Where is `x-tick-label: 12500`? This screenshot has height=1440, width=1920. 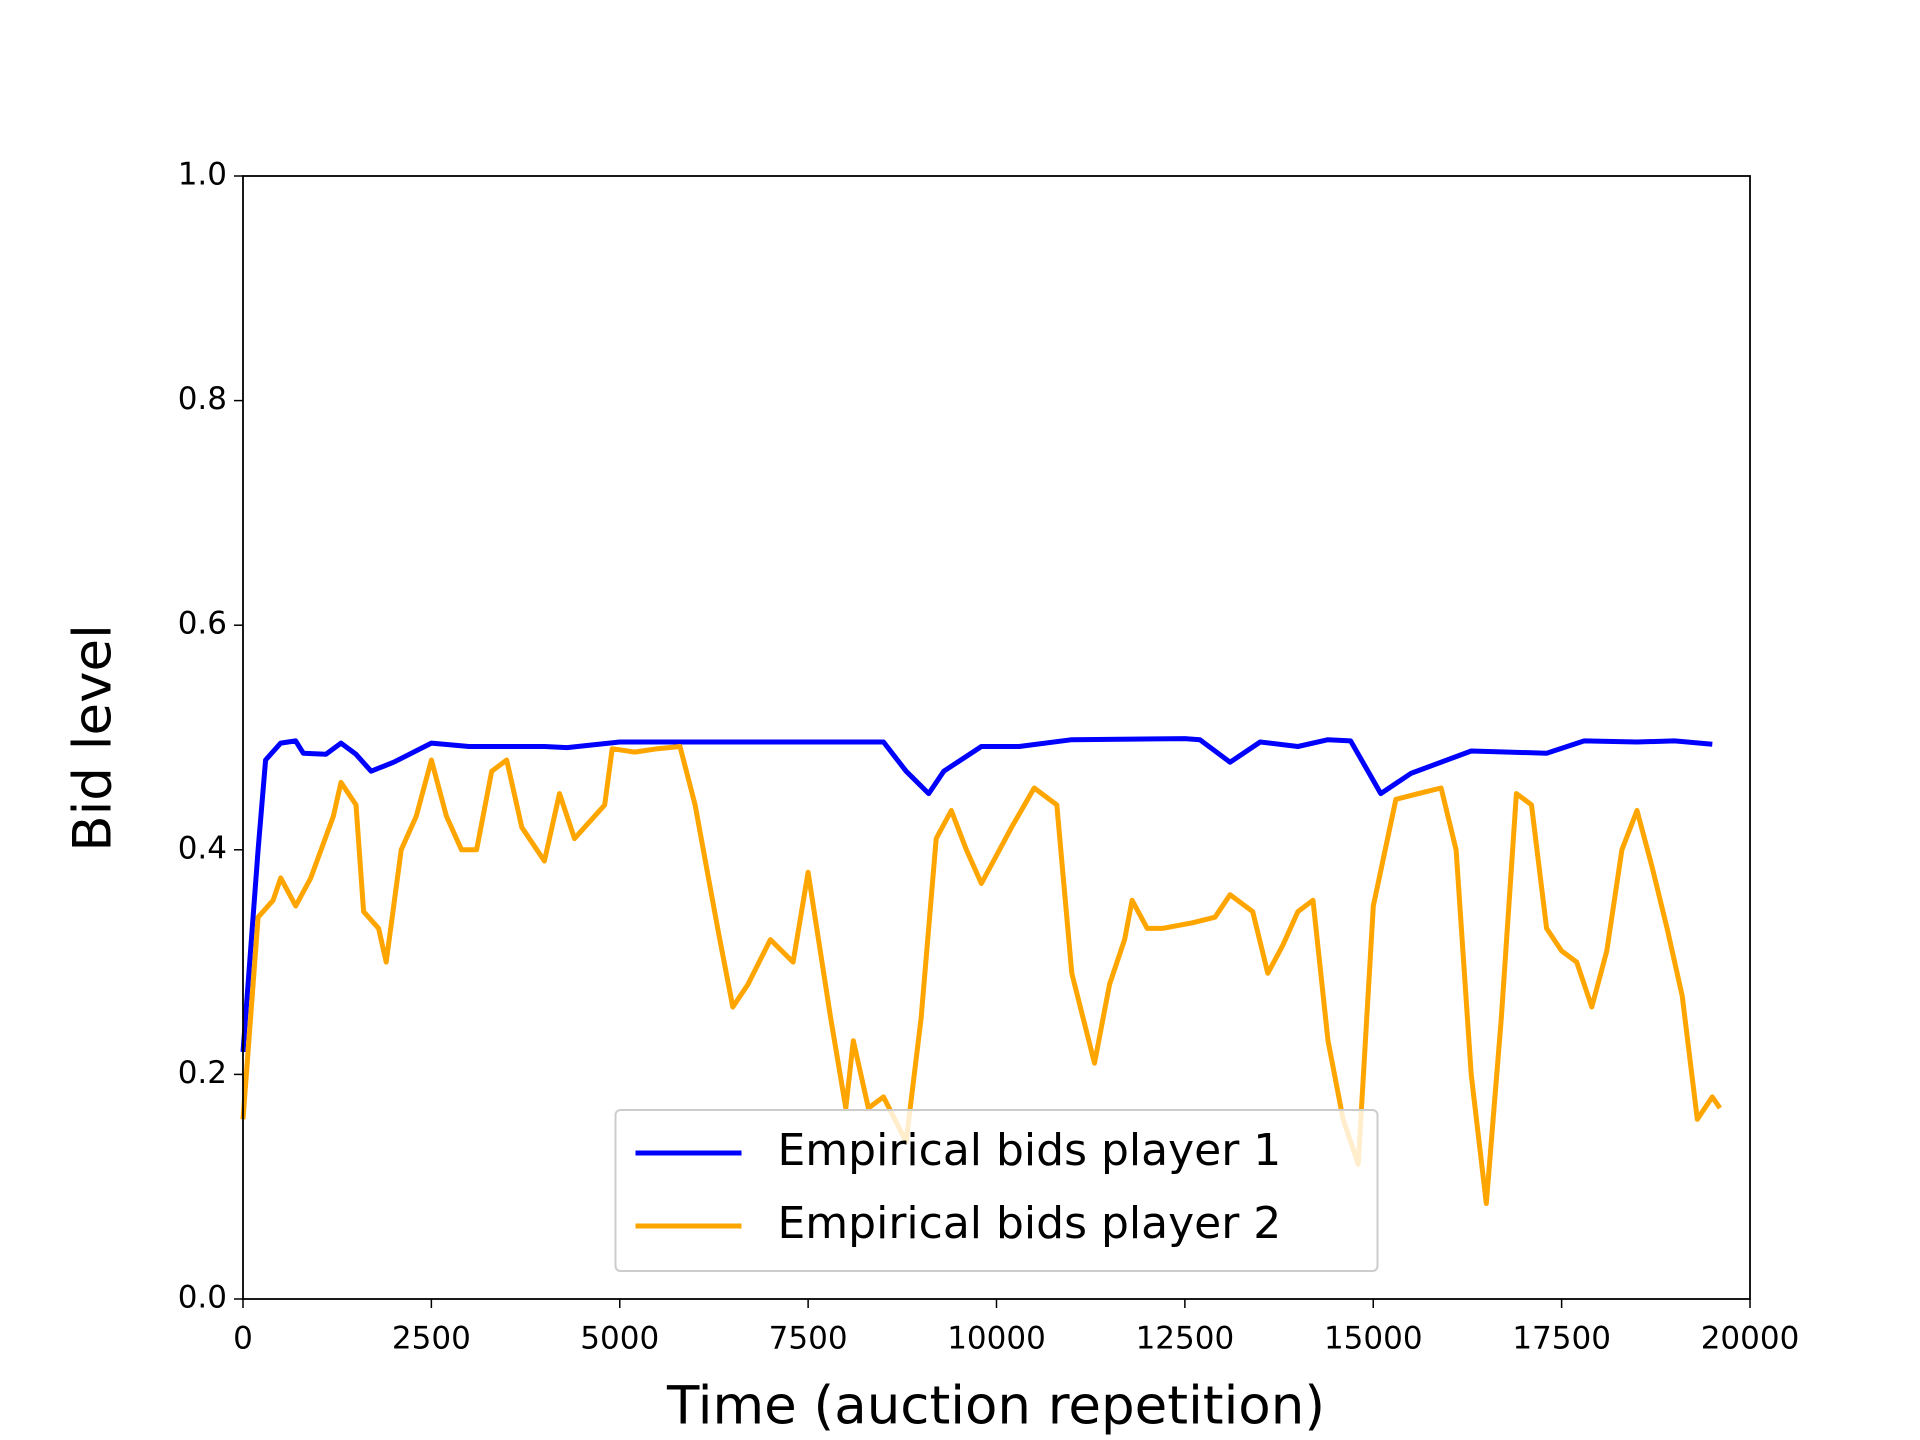
x-tick-label: 12500 is located at coordinates (1185, 1339).